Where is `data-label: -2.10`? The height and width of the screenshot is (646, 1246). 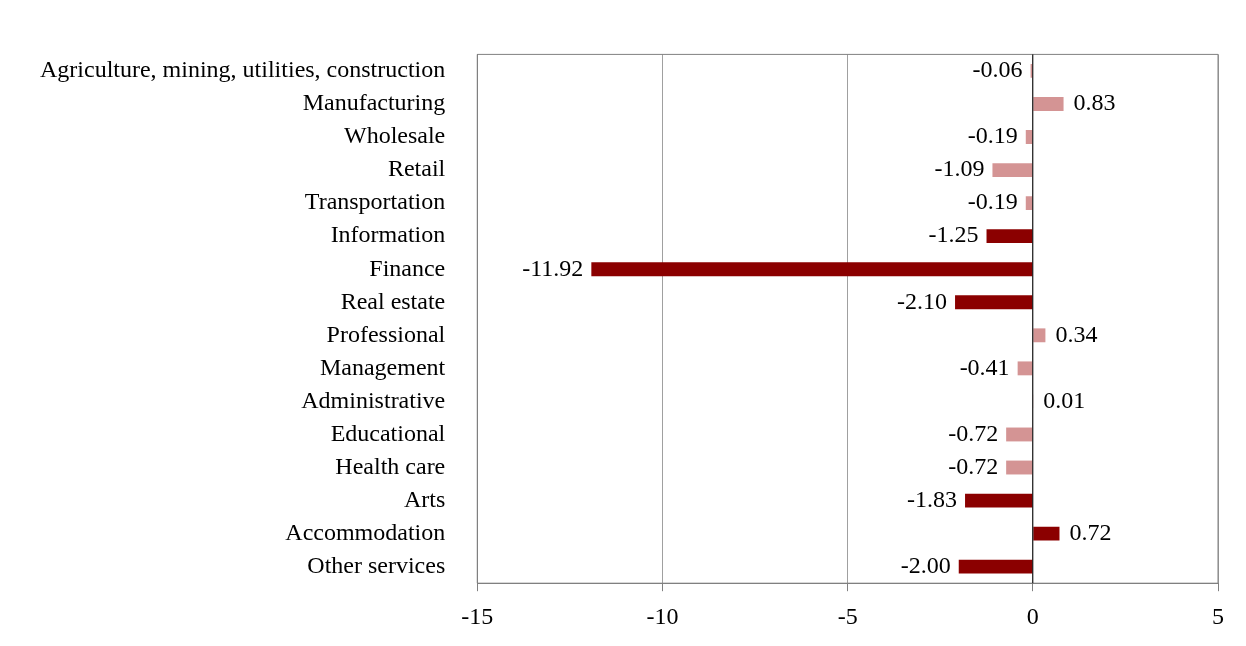
data-label: -2.10 is located at coordinates (922, 300).